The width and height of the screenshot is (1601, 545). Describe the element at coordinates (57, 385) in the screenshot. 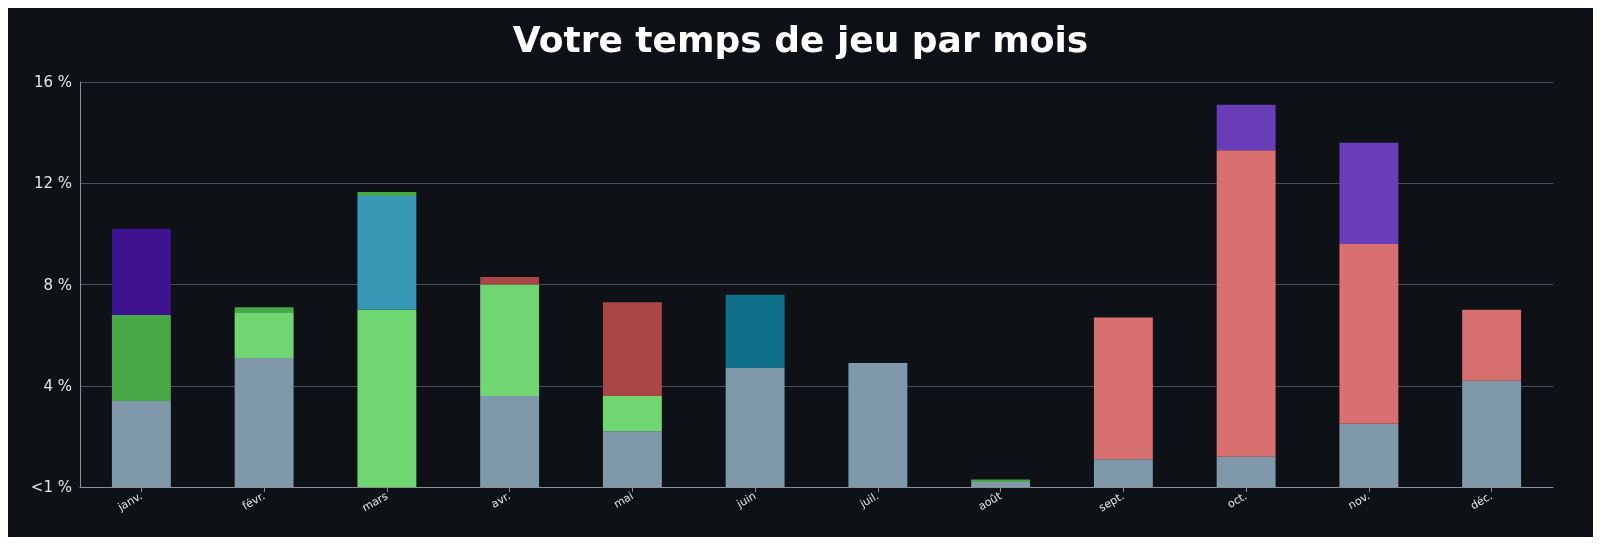

I see `y-tick-label: 4 %` at that location.